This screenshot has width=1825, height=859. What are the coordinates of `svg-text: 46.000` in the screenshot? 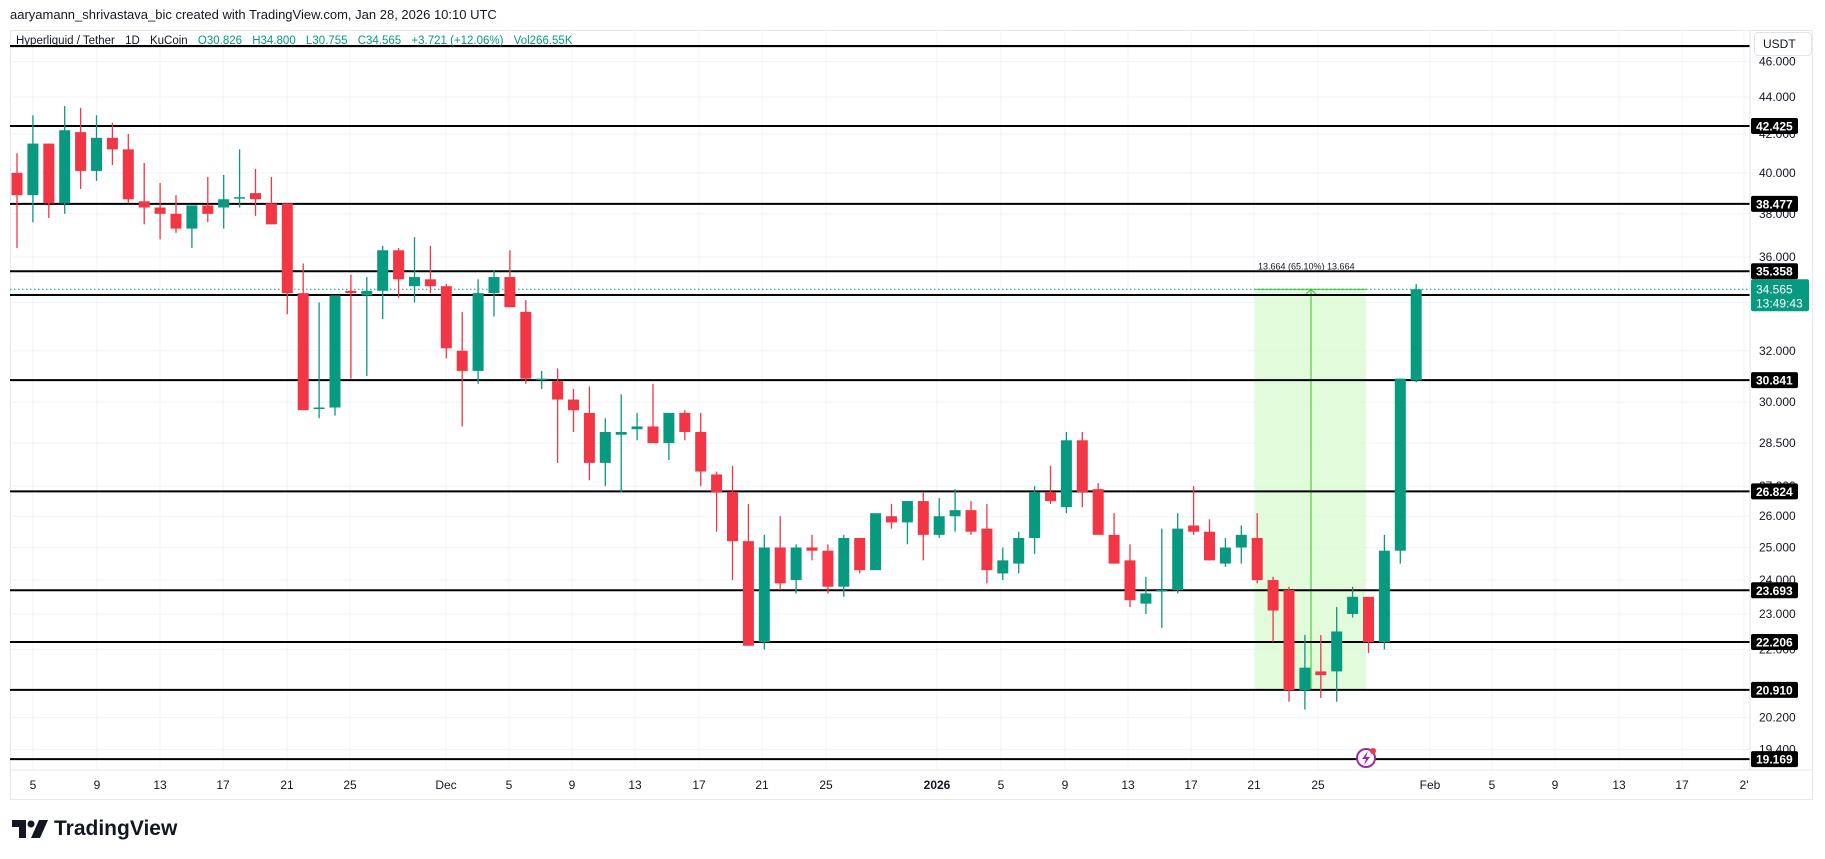 It's located at (1777, 62).